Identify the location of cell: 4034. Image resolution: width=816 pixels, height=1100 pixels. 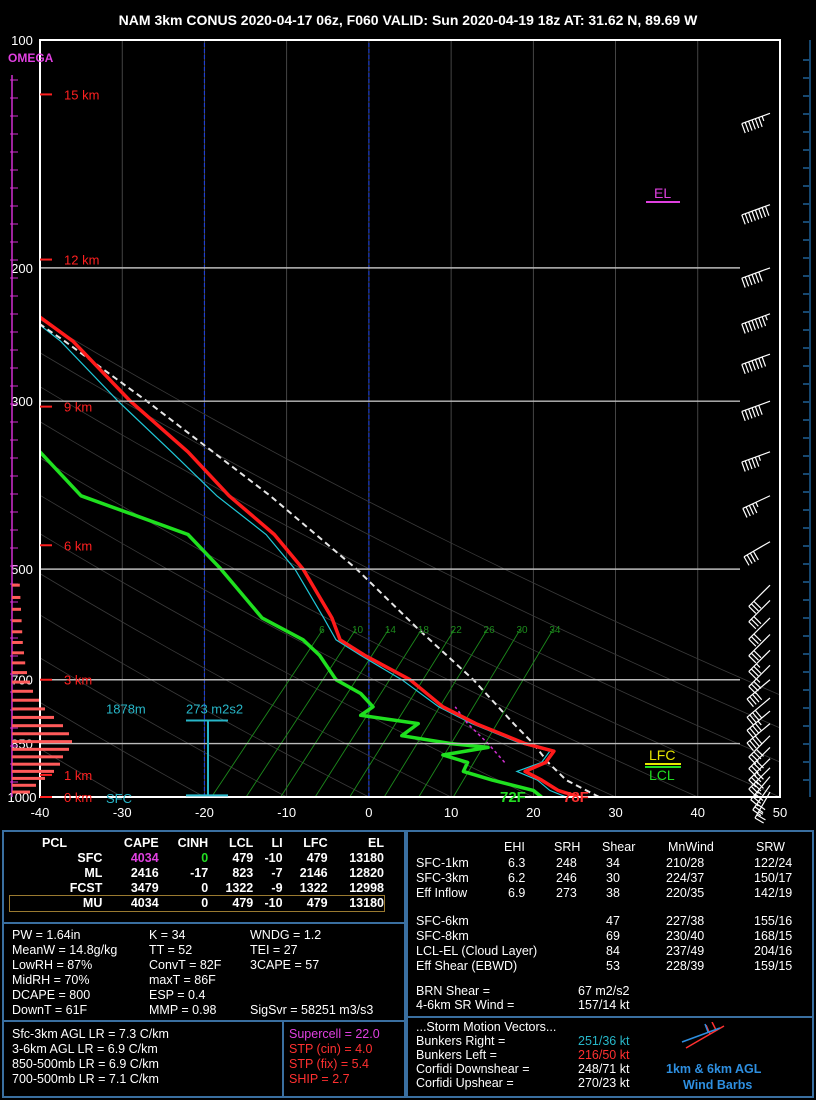
(144, 858).